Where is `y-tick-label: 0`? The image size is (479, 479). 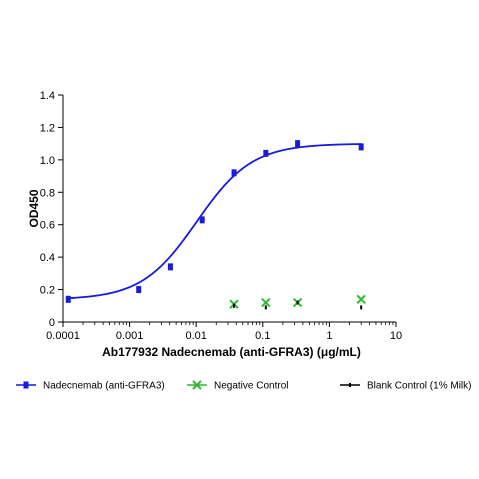
y-tick-label: 0 is located at coordinates (52, 323).